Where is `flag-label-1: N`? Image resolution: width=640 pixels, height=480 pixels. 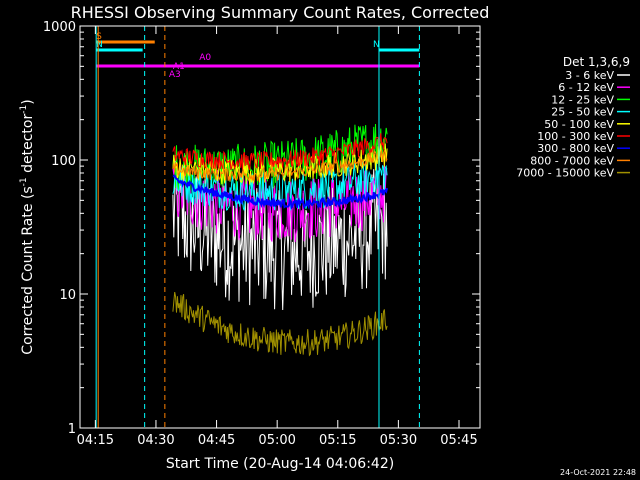 flag-label-1: N is located at coordinates (99, 45).